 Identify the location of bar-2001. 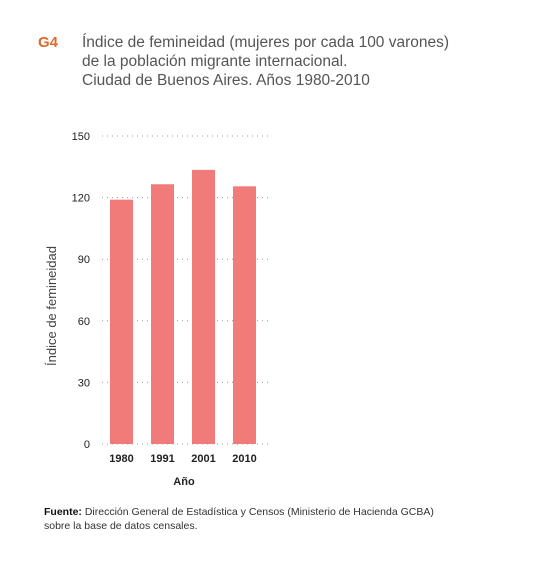
(203, 306).